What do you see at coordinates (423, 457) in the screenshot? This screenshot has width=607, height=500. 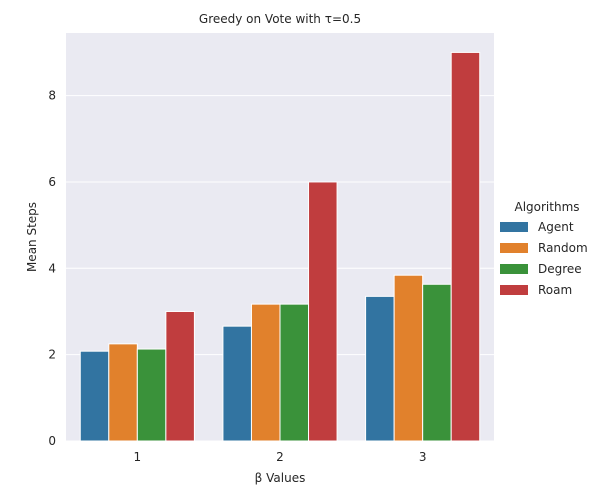 I see `x-tick-label: 3` at bounding box center [423, 457].